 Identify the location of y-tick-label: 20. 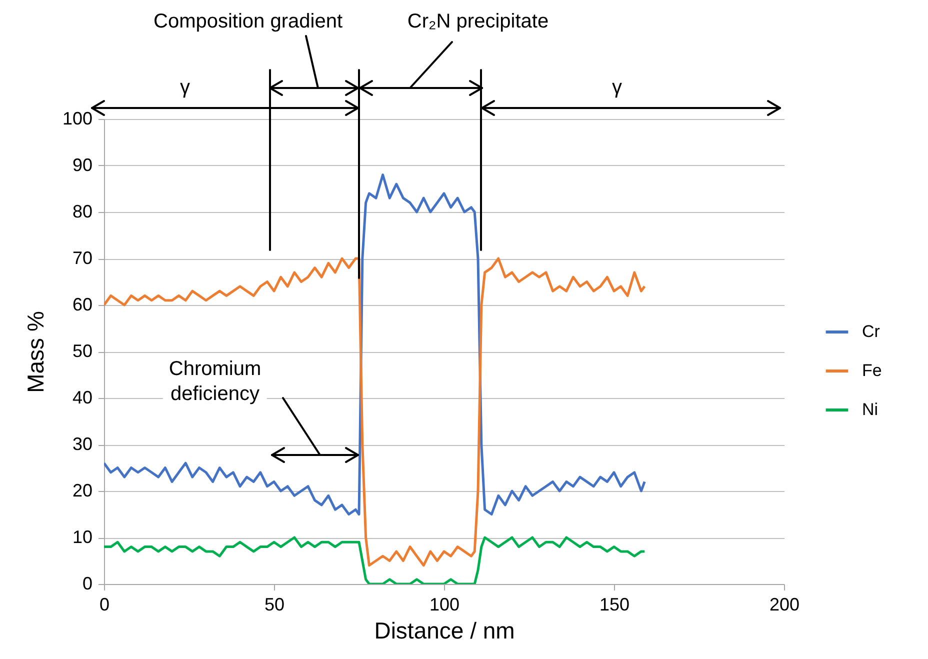
(82, 490).